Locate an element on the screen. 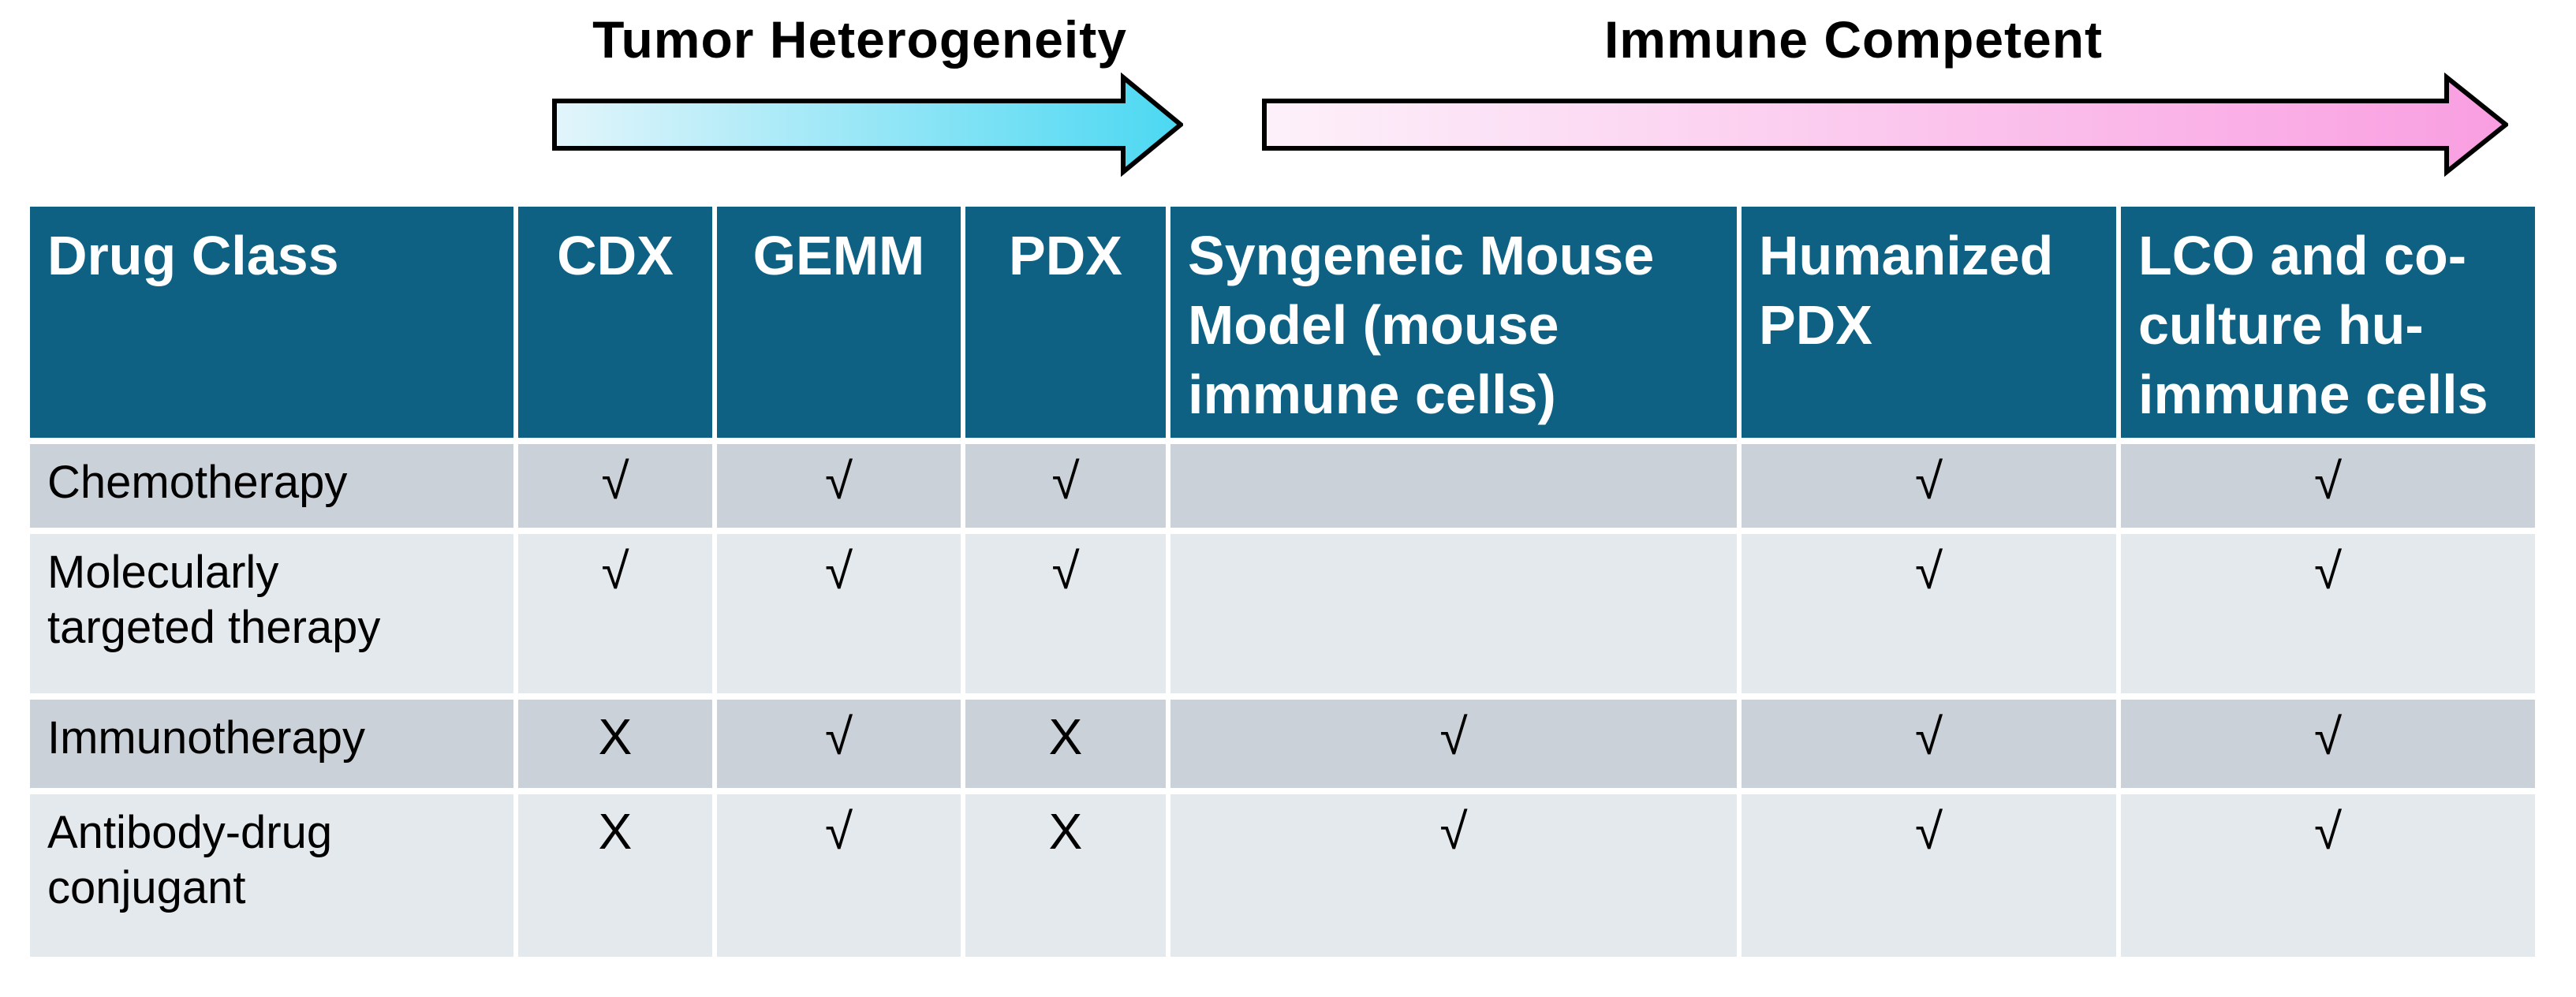  tumor-heterogeneity-label: Tumor Heterogeneity is located at coordinates (859, 39).